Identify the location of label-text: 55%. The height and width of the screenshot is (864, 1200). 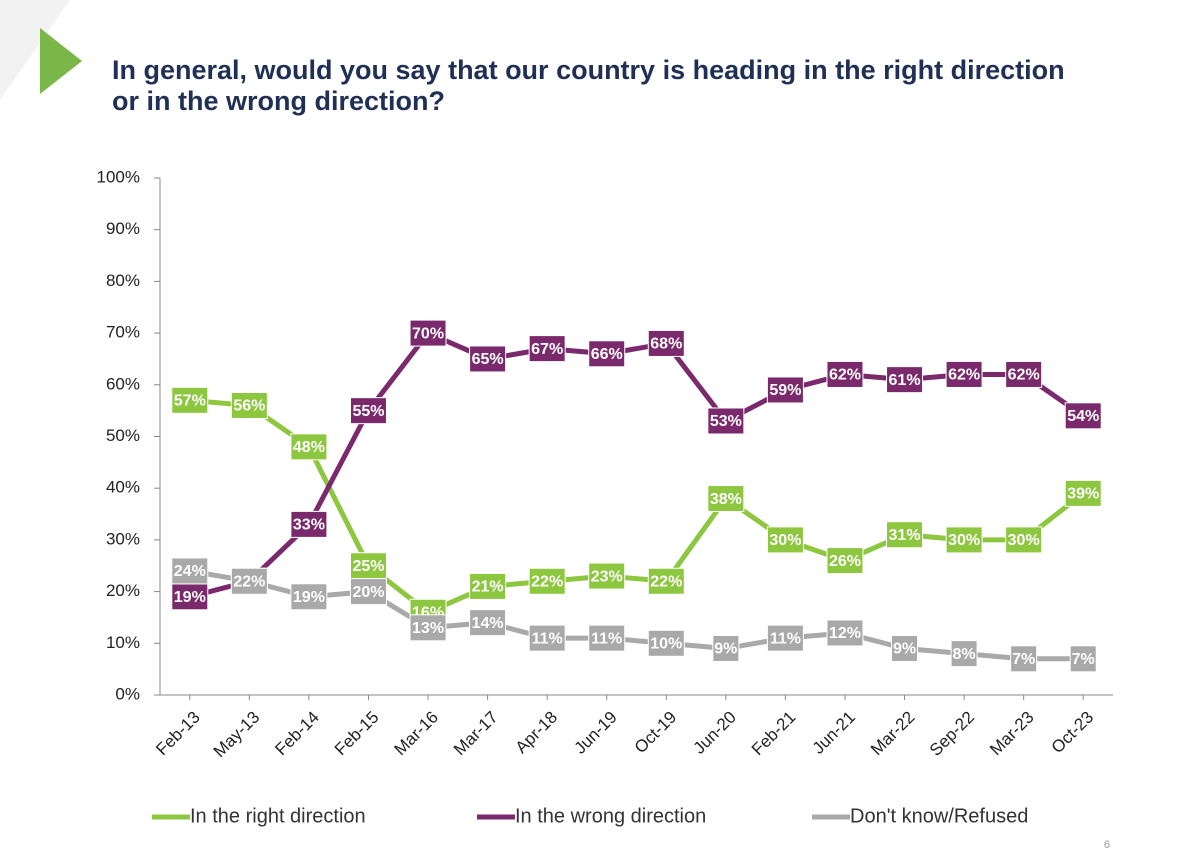
(368, 411).